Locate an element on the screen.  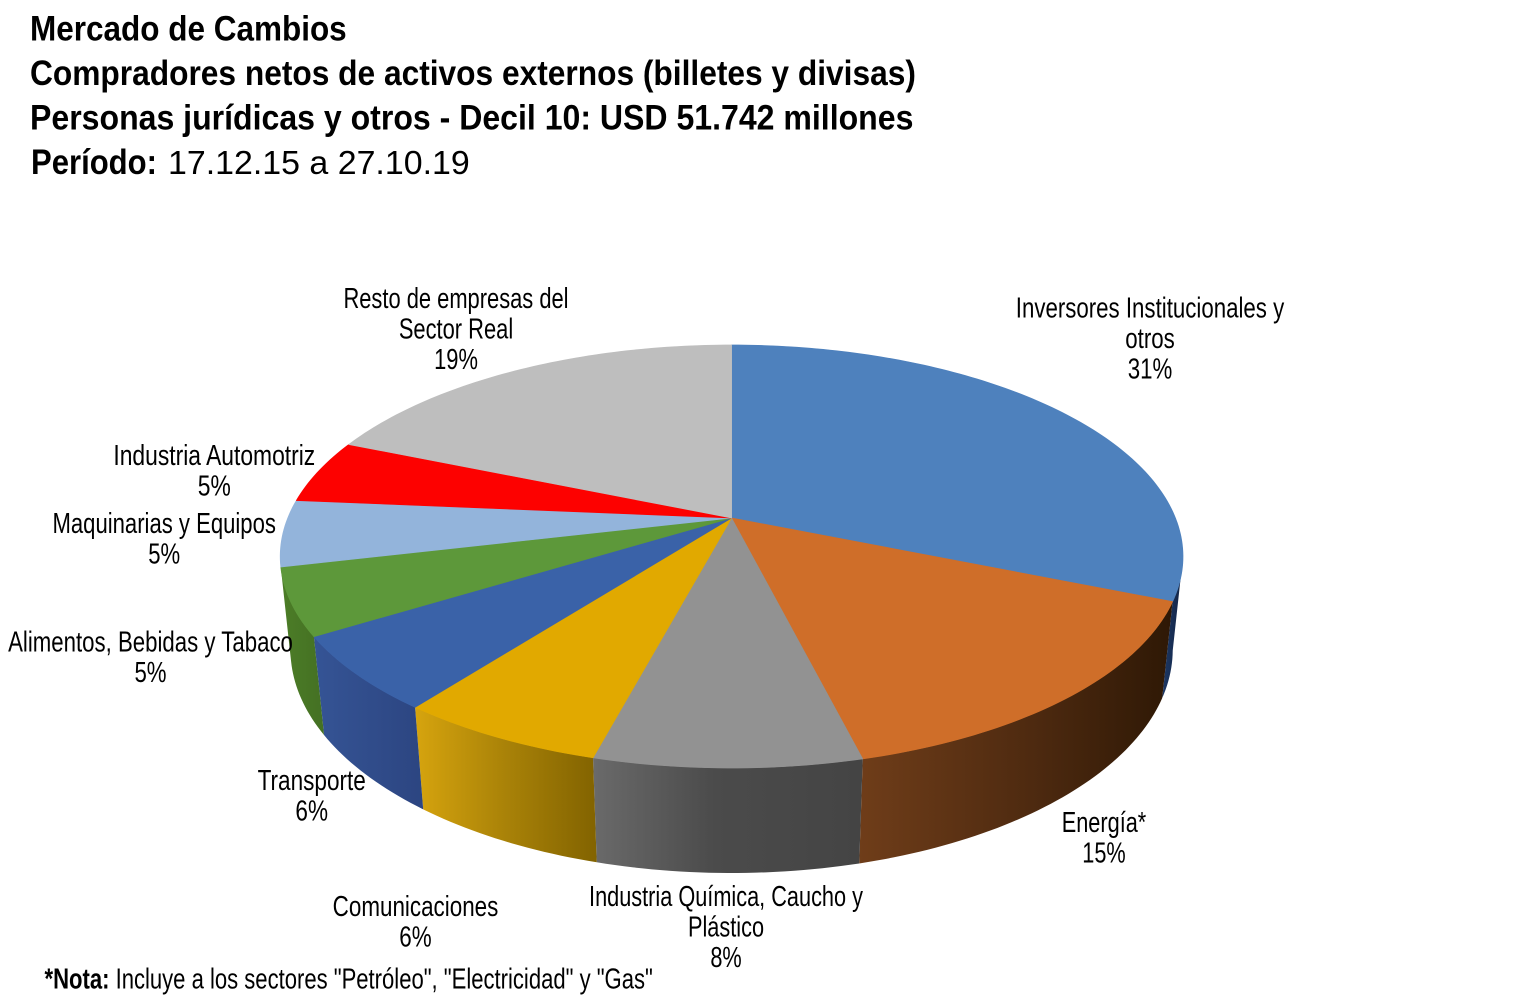
svg-text: Sector Real is located at coordinates (456, 329).